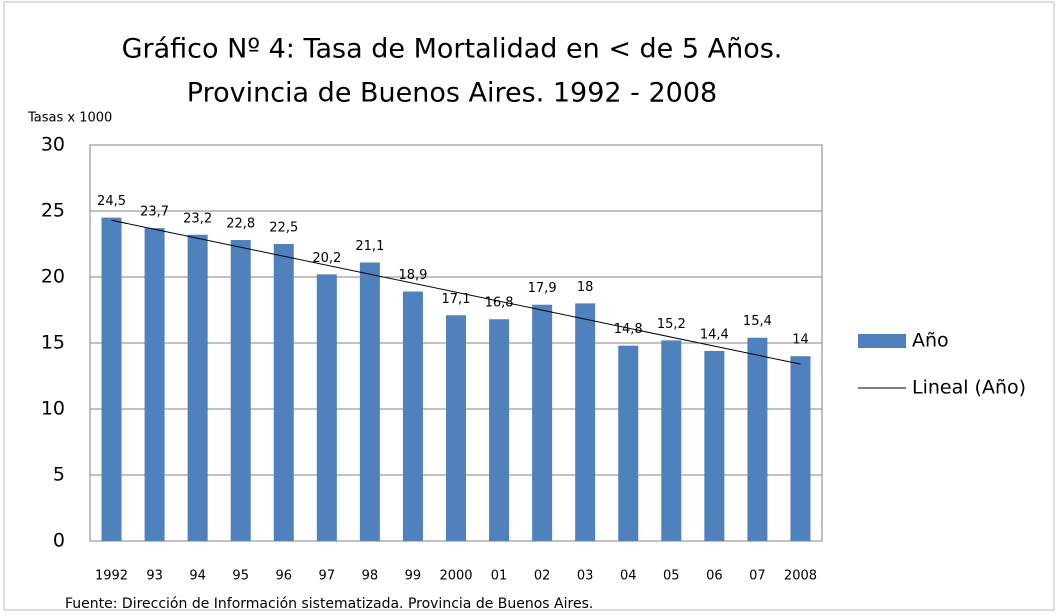 The image size is (1058, 614). Describe the element at coordinates (628, 576) in the screenshot. I see `x-tick-label: 04` at that location.